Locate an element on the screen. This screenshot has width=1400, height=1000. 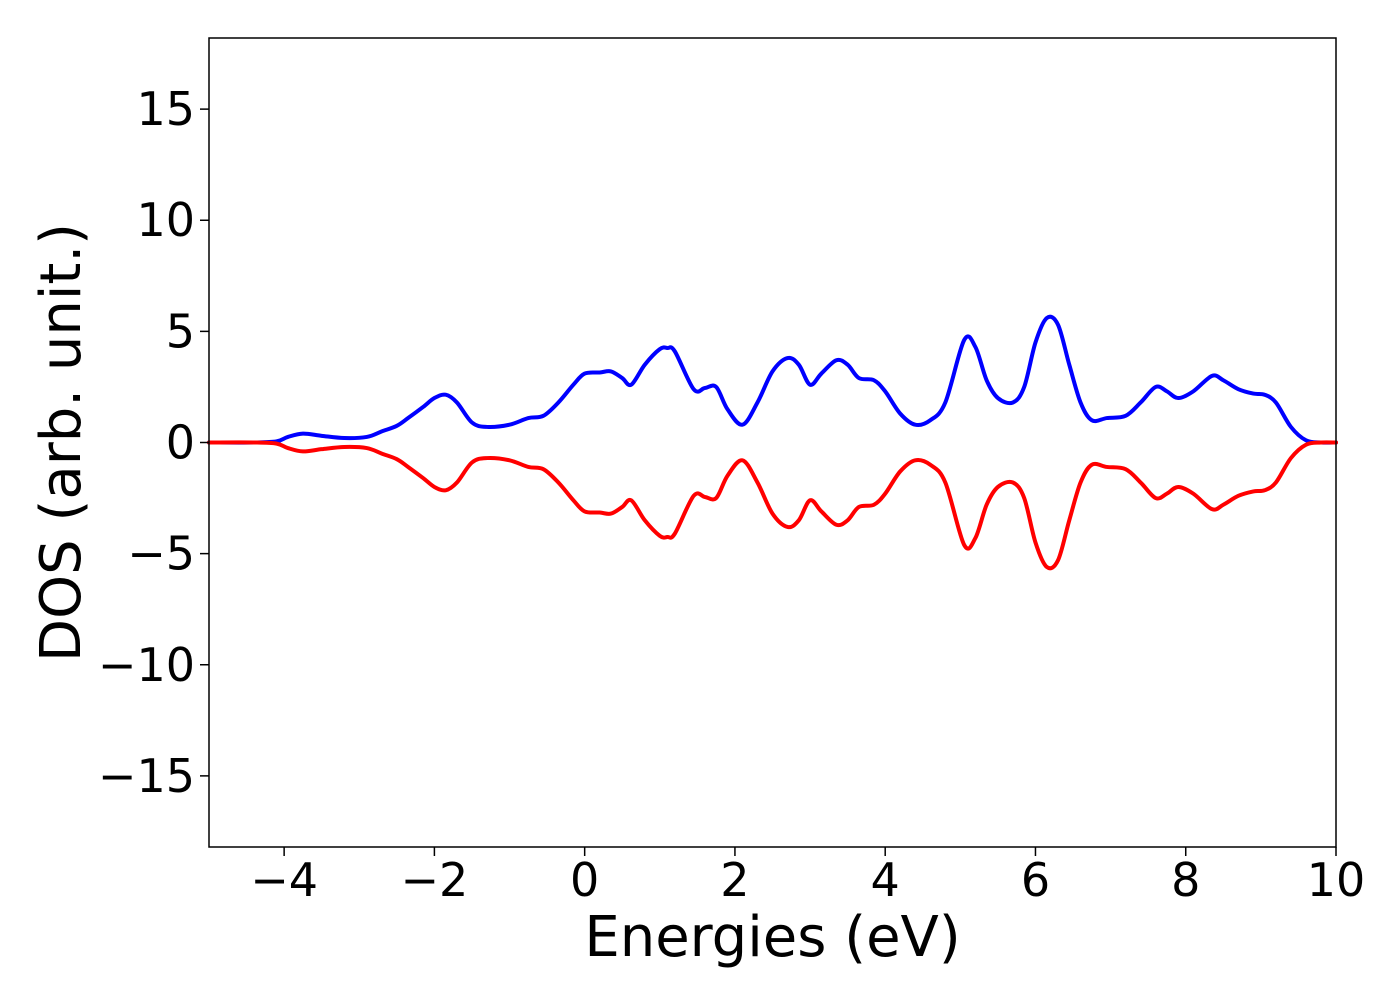
y-tick-label: −10 is located at coordinates (146, 665).